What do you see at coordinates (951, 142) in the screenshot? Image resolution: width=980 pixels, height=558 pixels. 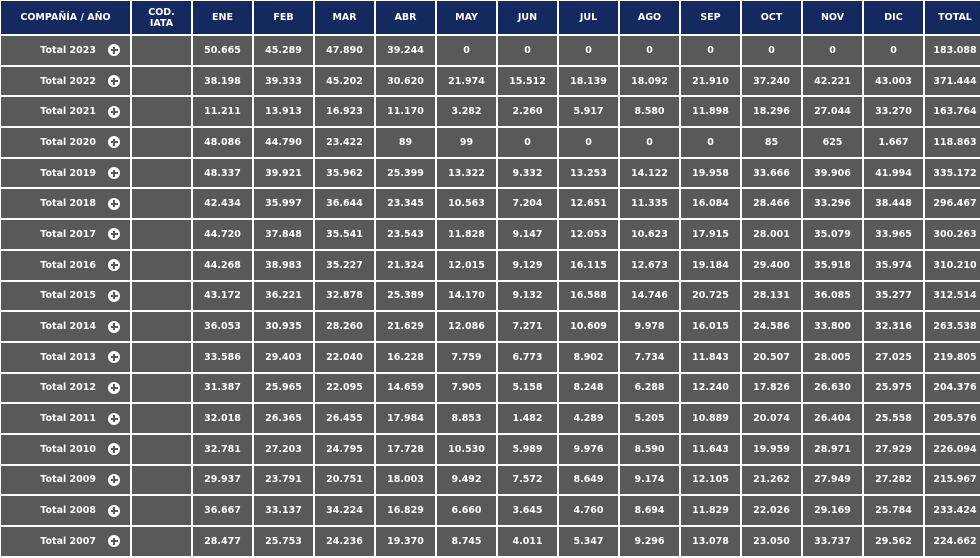 I see `total-cell: 118.863` at bounding box center [951, 142].